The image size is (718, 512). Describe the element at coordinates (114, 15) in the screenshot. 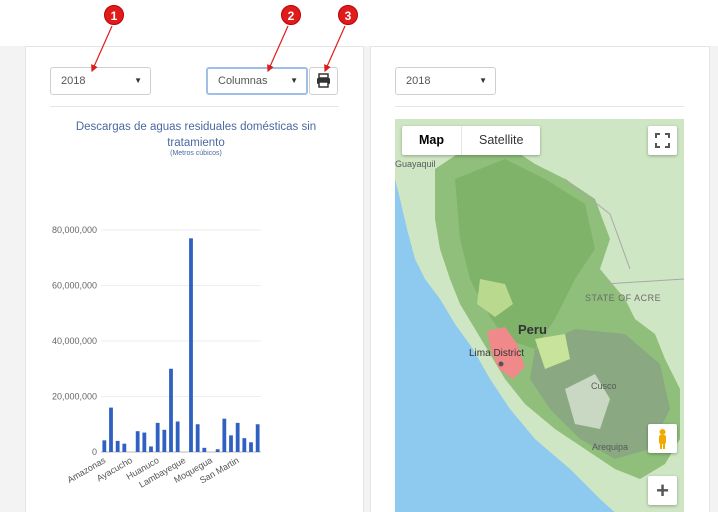

I see `callout-1: 1` at that location.